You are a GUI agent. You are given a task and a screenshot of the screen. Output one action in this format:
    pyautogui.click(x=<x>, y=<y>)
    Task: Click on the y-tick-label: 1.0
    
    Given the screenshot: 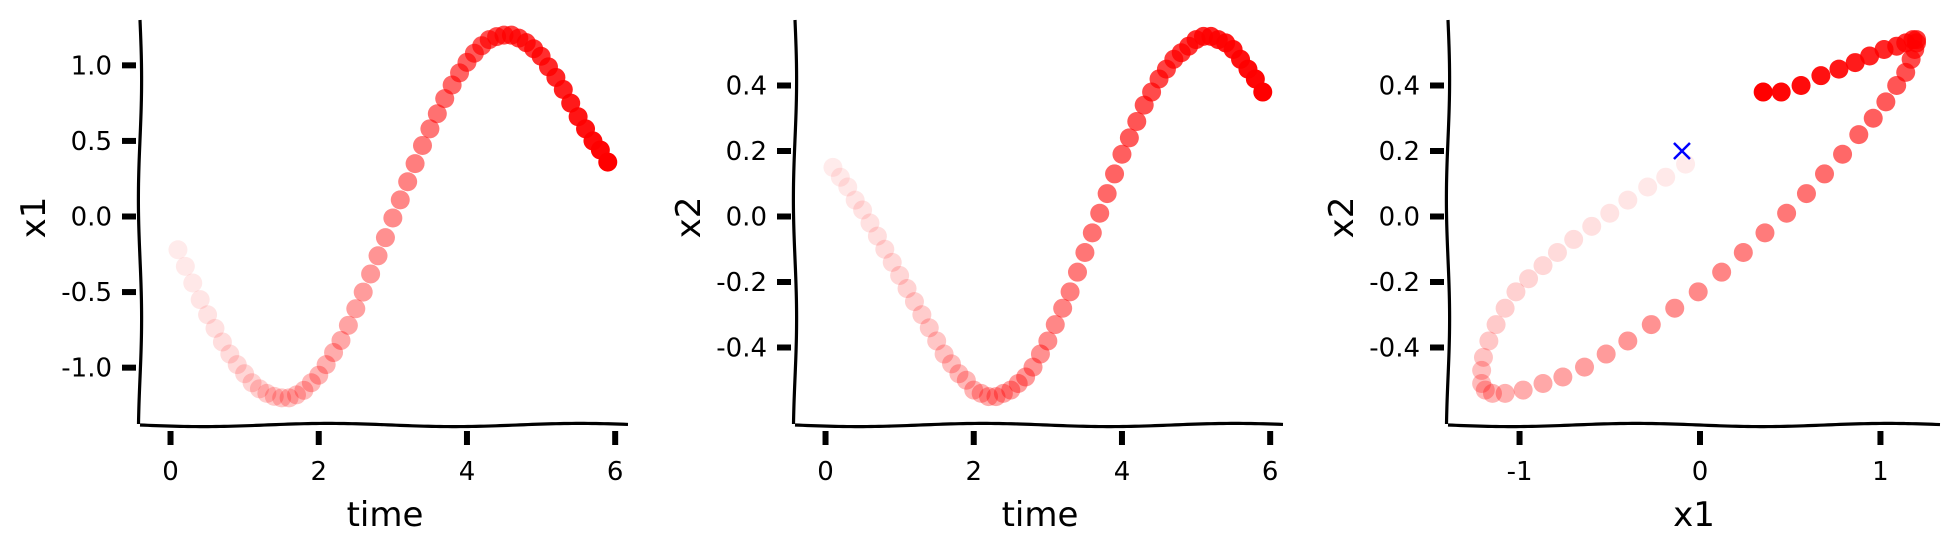 What is the action you would take?
    pyautogui.click(x=91, y=66)
    